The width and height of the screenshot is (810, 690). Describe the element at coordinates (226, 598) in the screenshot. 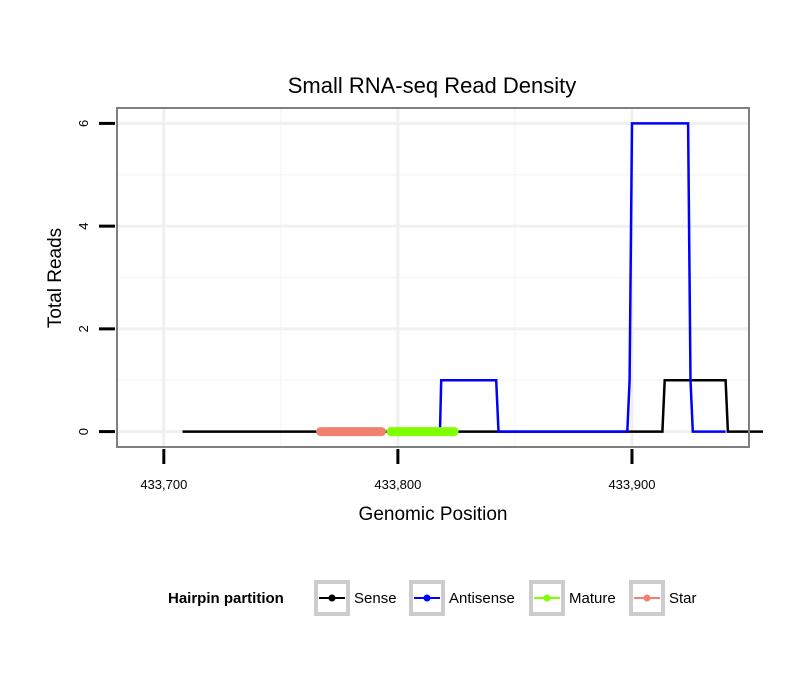

I see `legend-title: Hairpin partition` at that location.